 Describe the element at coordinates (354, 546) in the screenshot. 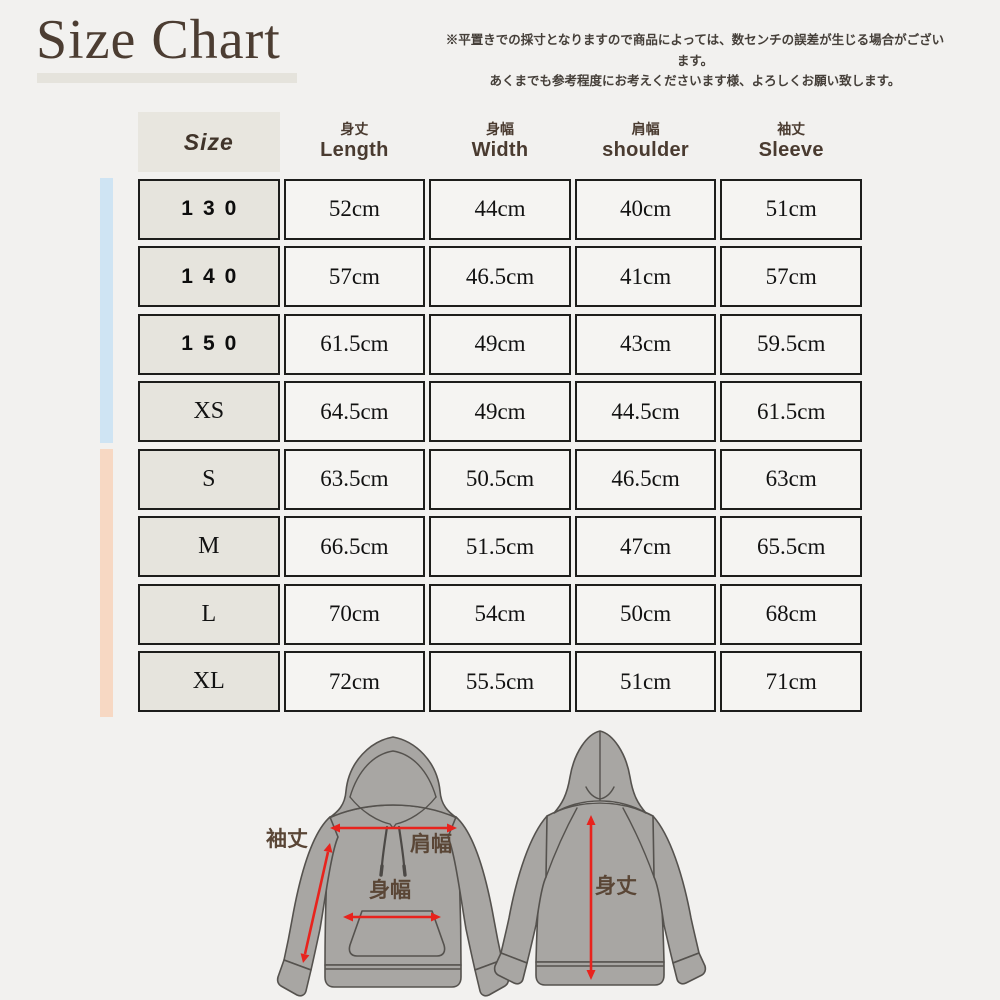

I see `cell-M-length: 66.5cm` at that location.